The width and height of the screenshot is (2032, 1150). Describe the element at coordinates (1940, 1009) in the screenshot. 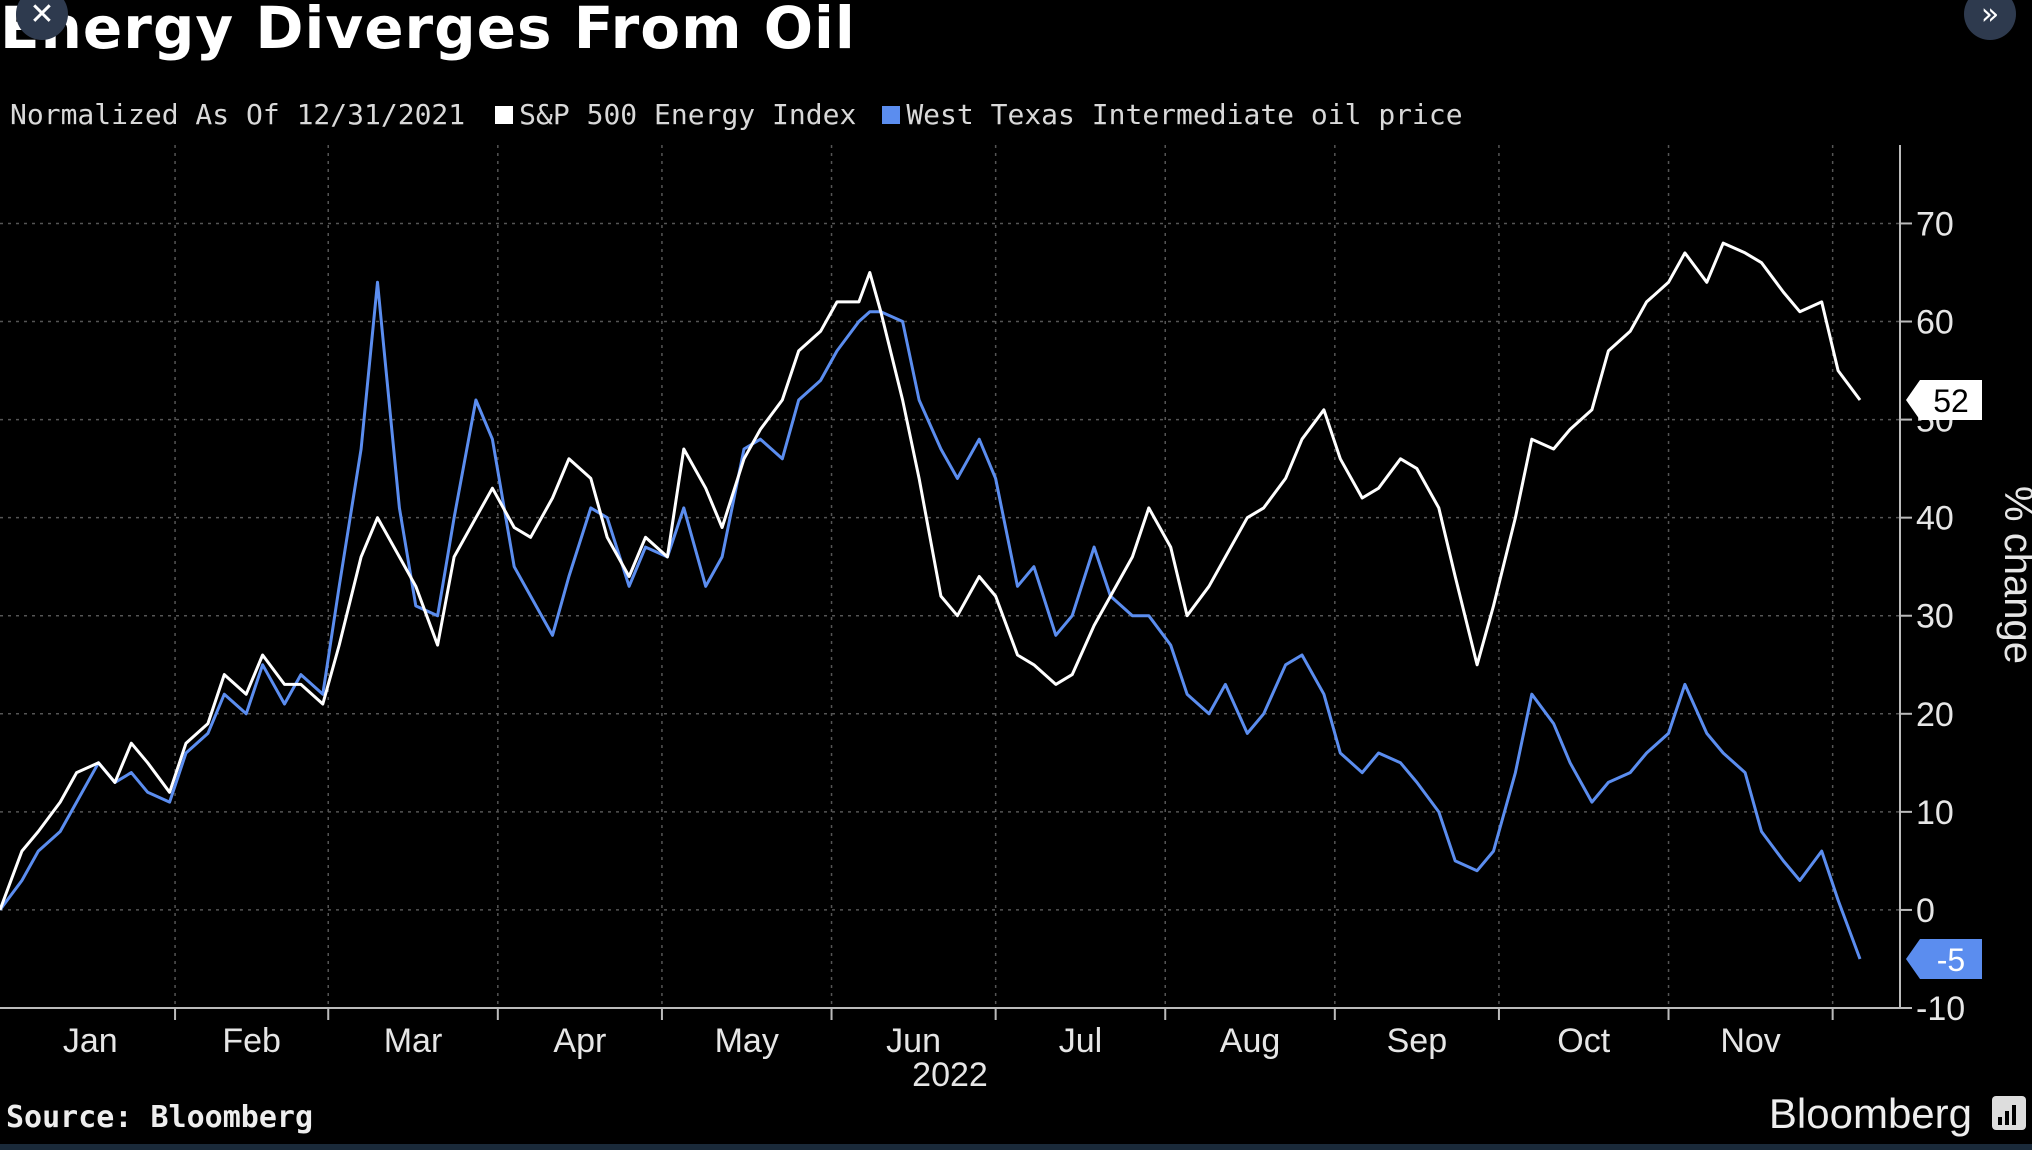

I see `y-tick-label: -10` at that location.